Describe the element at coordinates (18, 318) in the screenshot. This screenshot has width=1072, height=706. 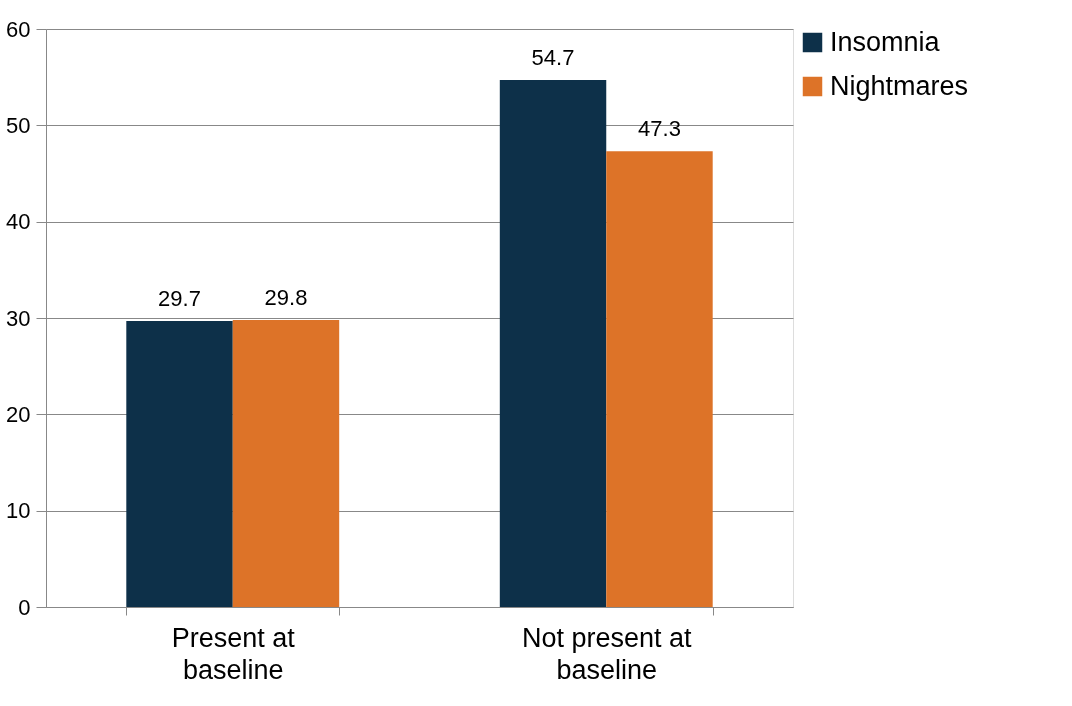
I see `y-tick-label: 30` at that location.